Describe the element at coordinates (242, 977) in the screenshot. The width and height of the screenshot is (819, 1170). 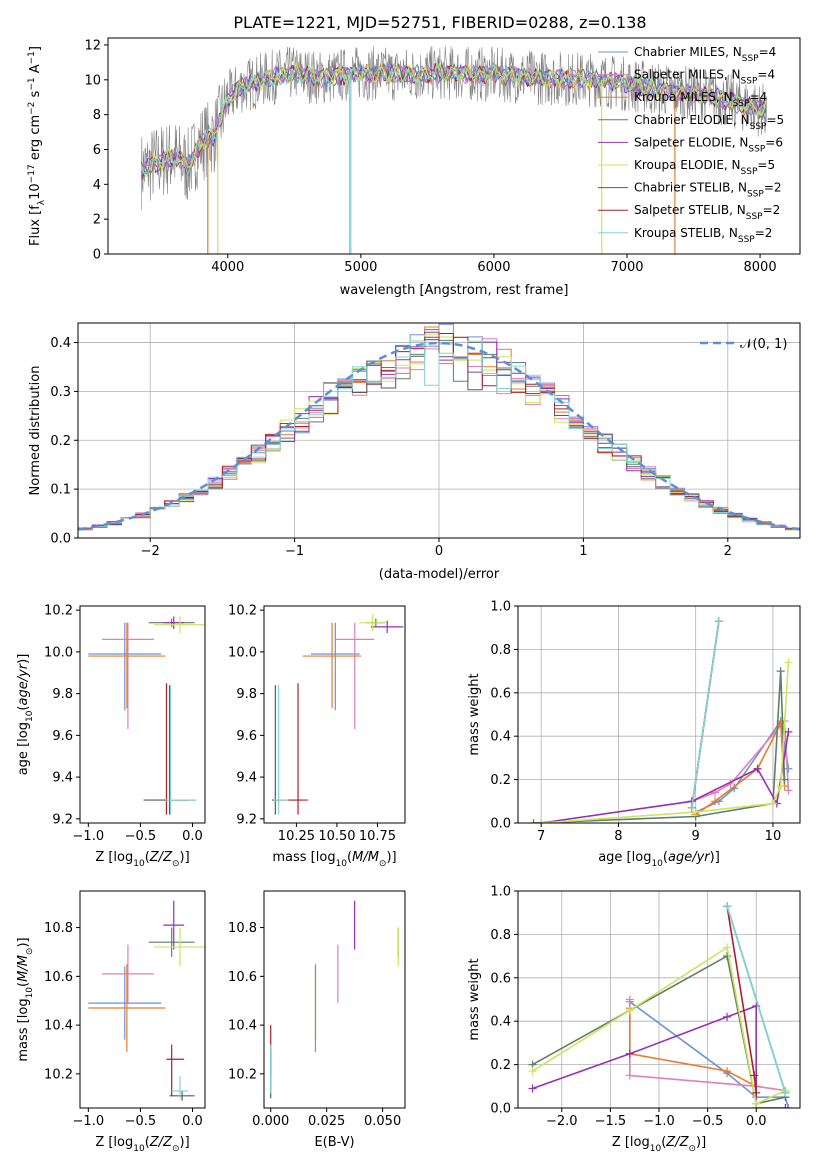
I see `y-tick-label: 10.6` at that location.